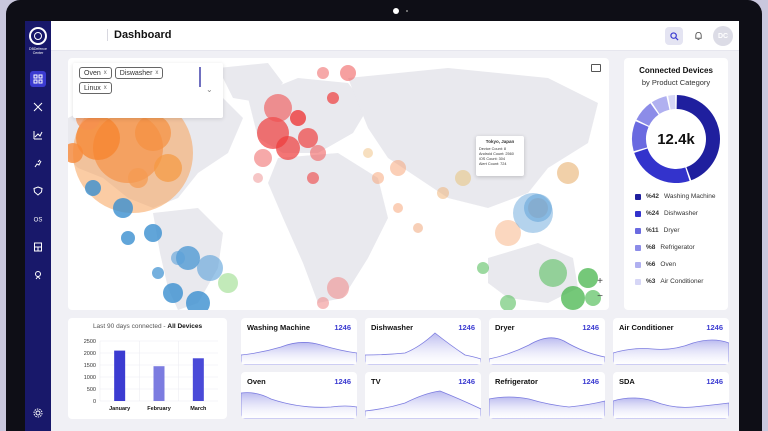 The width and height of the screenshot is (768, 431). I want to click on sidebar-item-analytics, so click(38, 135).